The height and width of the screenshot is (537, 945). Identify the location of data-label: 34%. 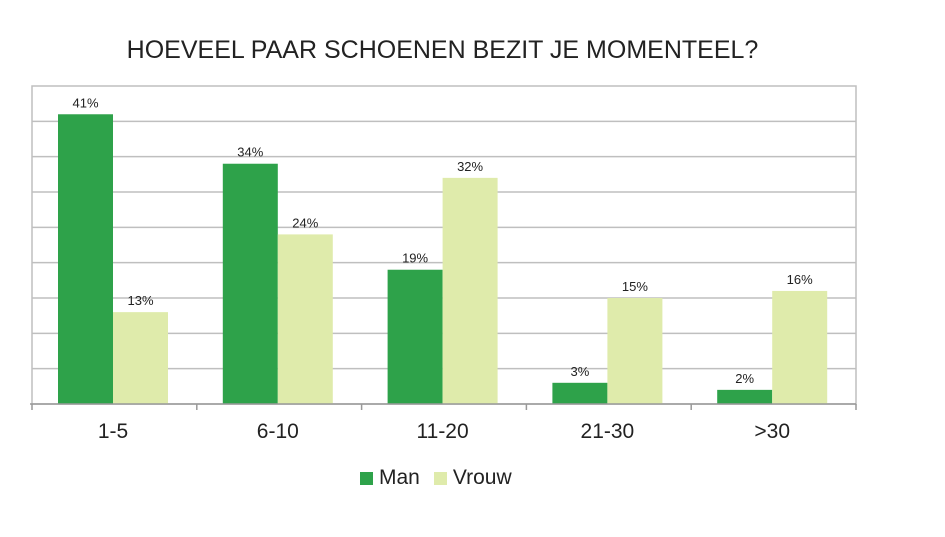
(250, 152).